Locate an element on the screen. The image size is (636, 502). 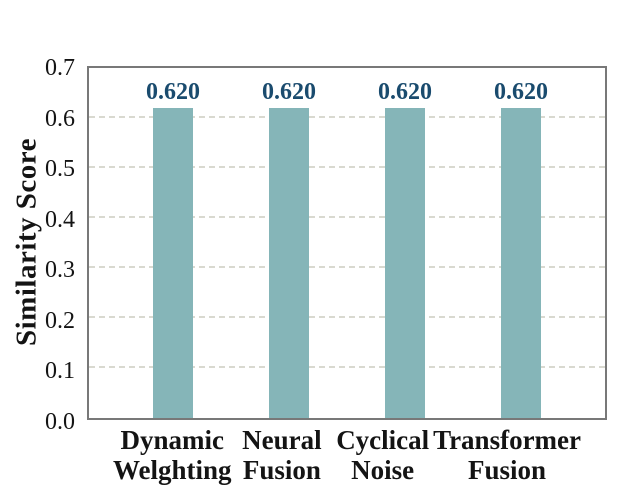
y-tick-label: 0.7 is located at coordinates (60, 68).